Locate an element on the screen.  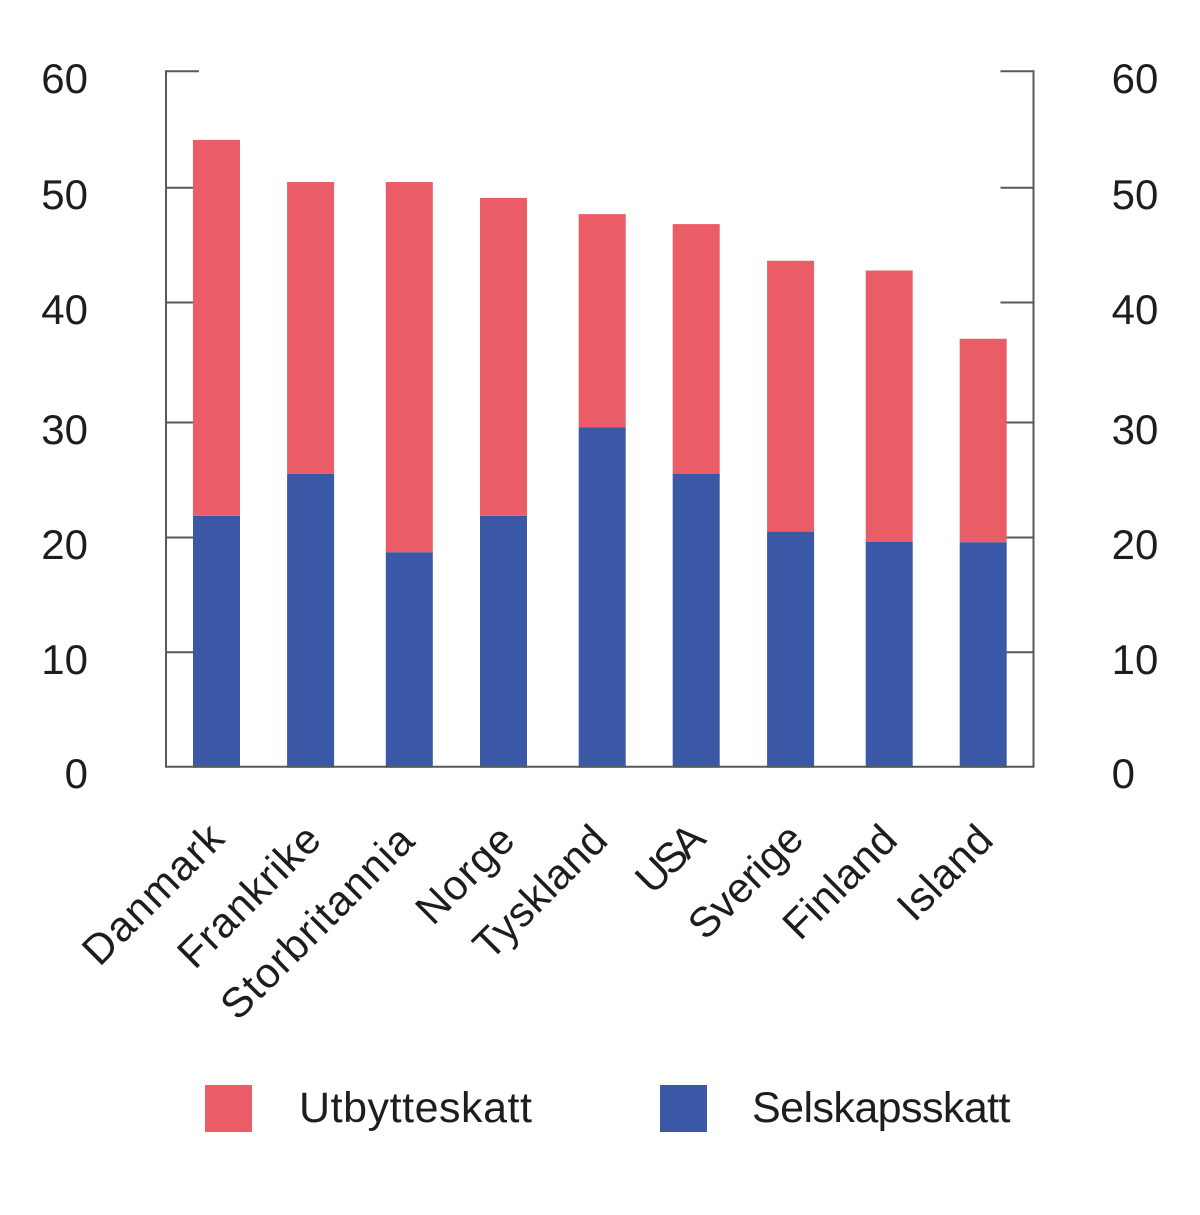
svg-text: Selskapsskatt is located at coordinates (881, 1108).